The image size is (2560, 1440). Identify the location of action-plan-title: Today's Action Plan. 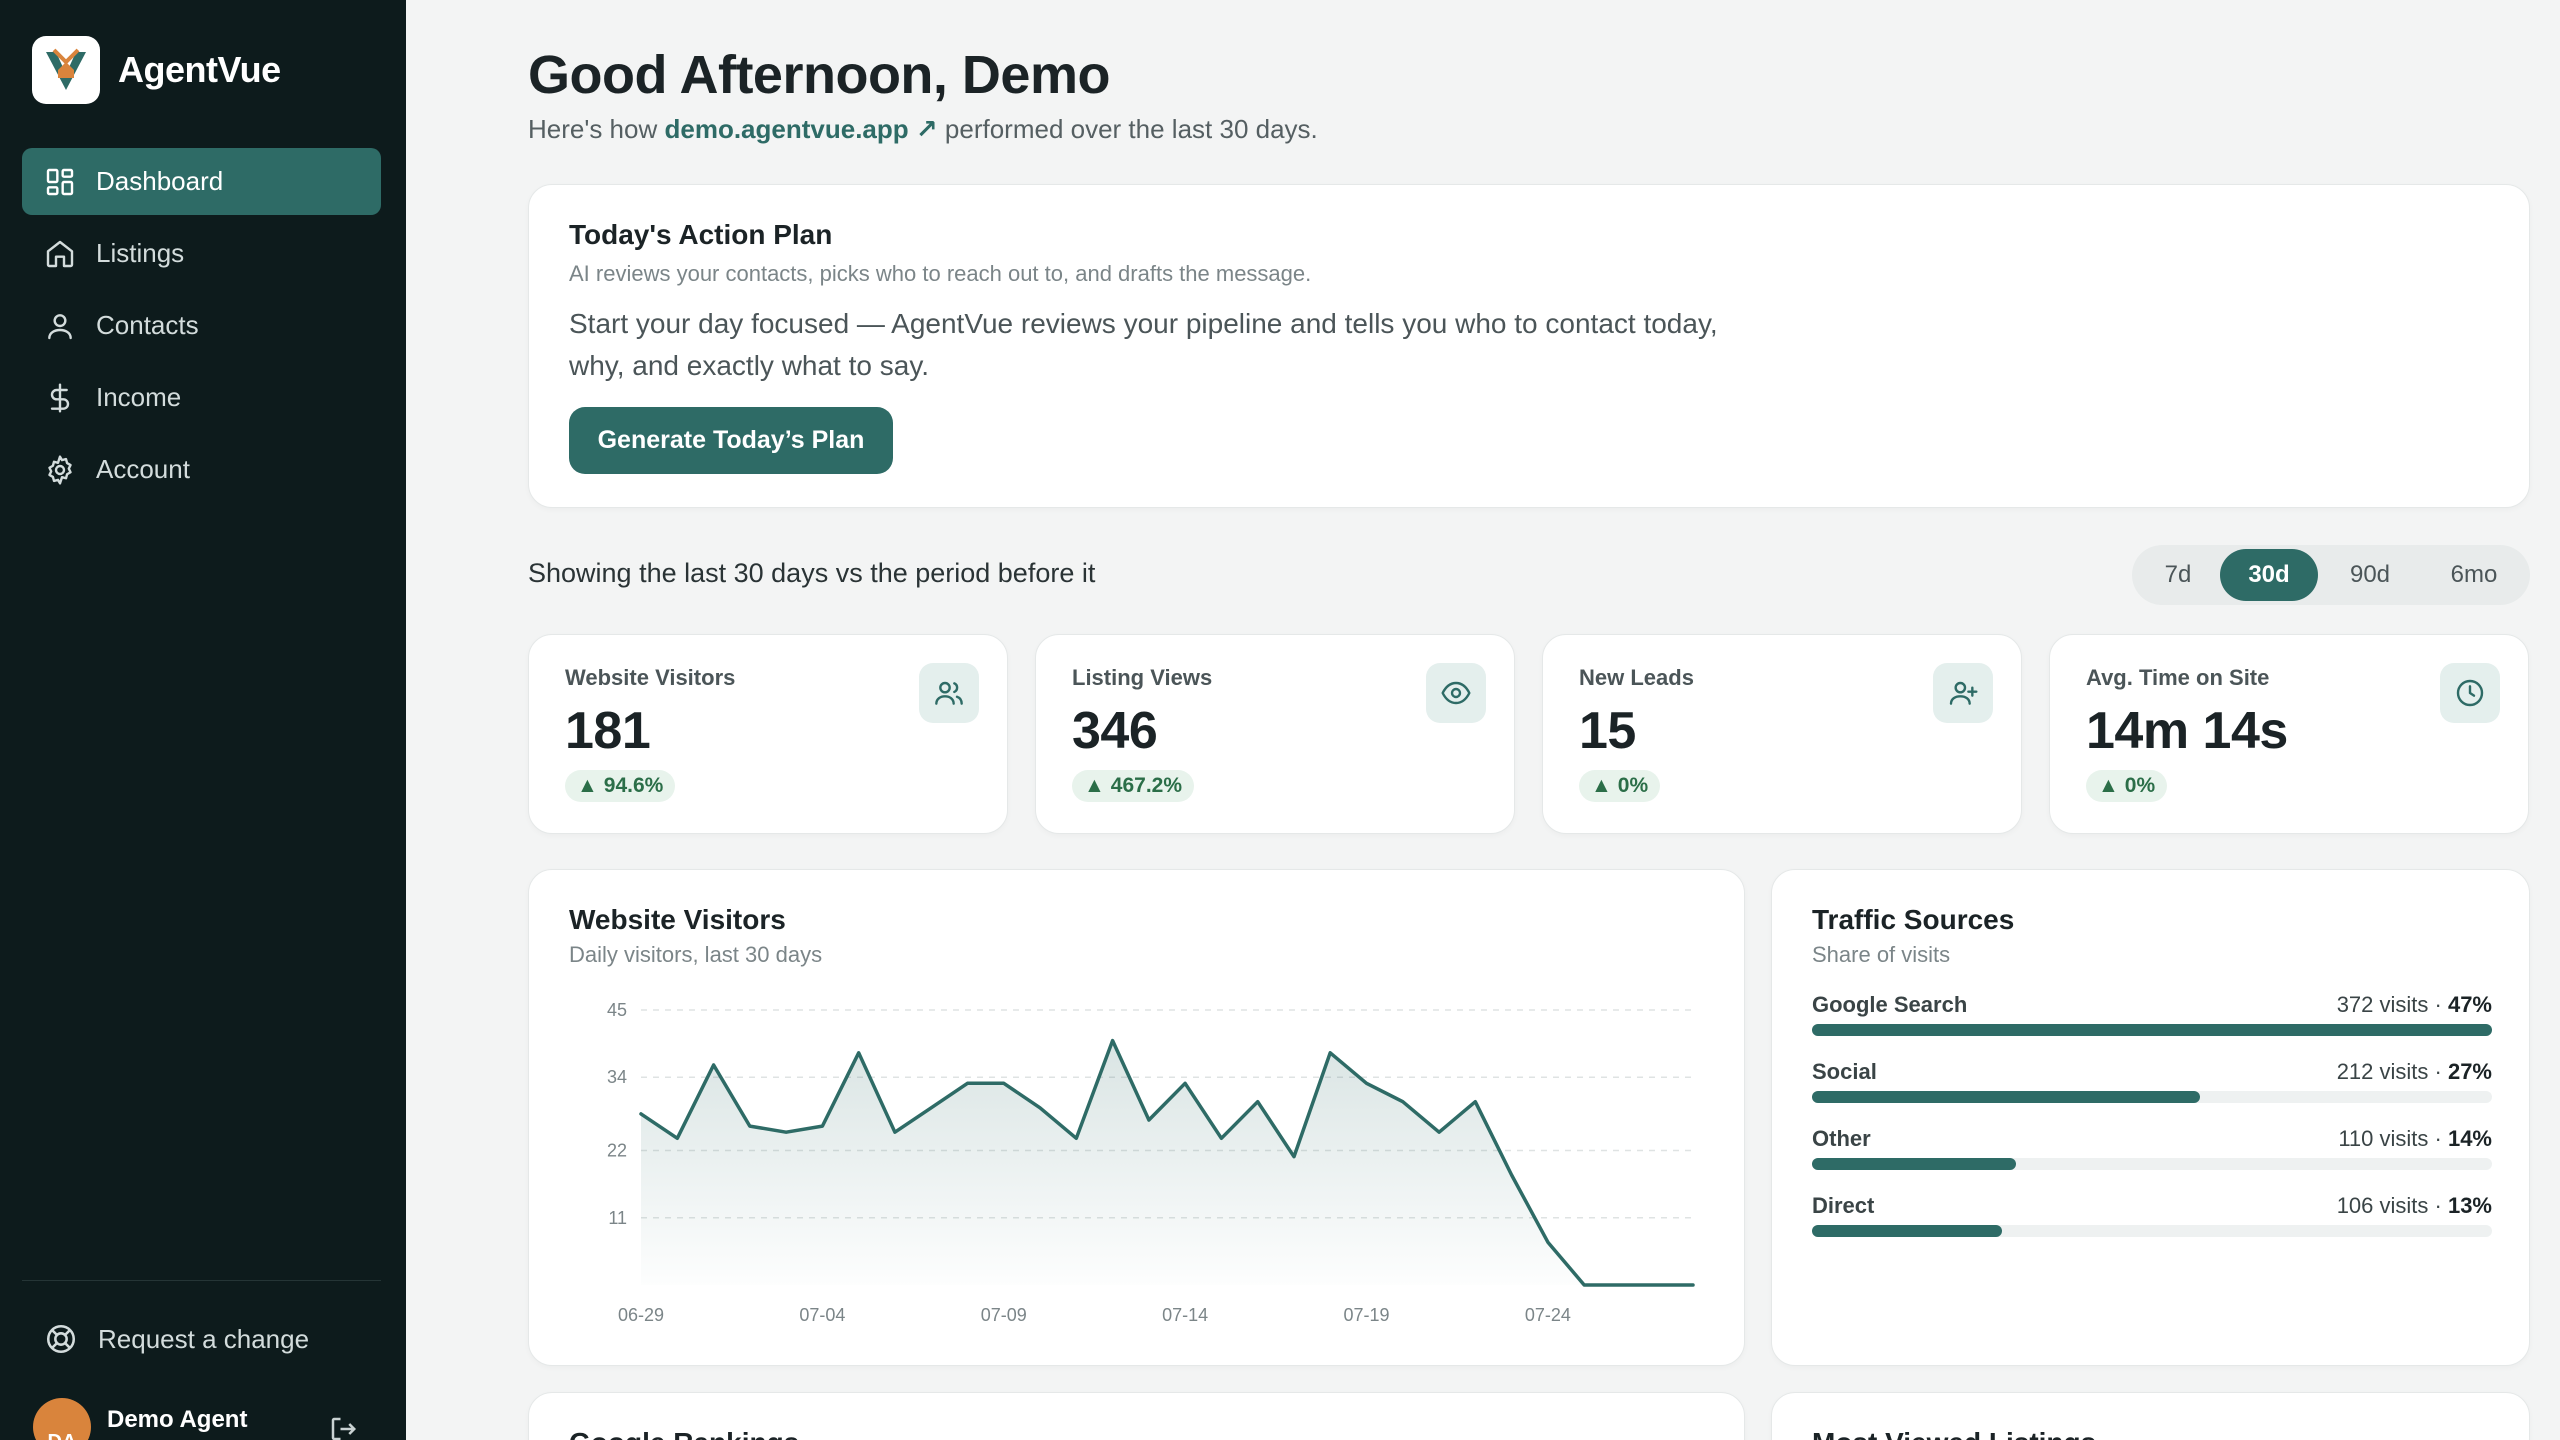
(701, 234).